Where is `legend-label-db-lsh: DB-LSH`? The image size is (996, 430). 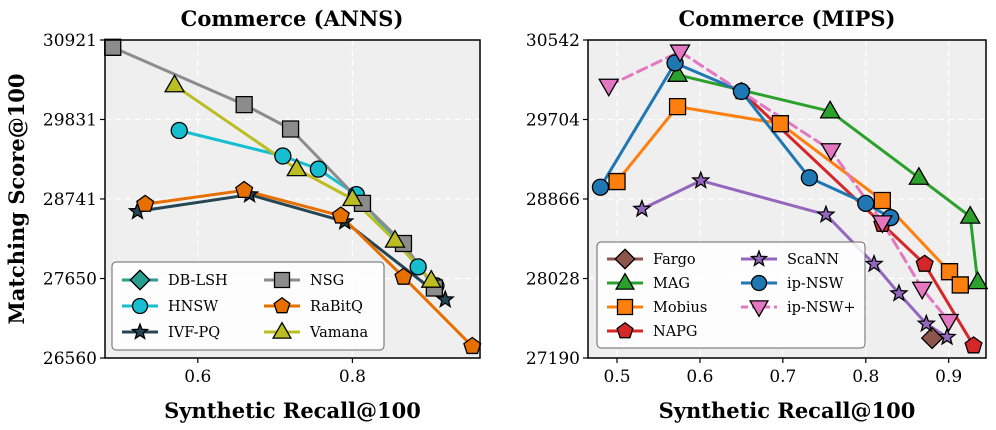
legend-label-db-lsh: DB-LSH is located at coordinates (198, 281).